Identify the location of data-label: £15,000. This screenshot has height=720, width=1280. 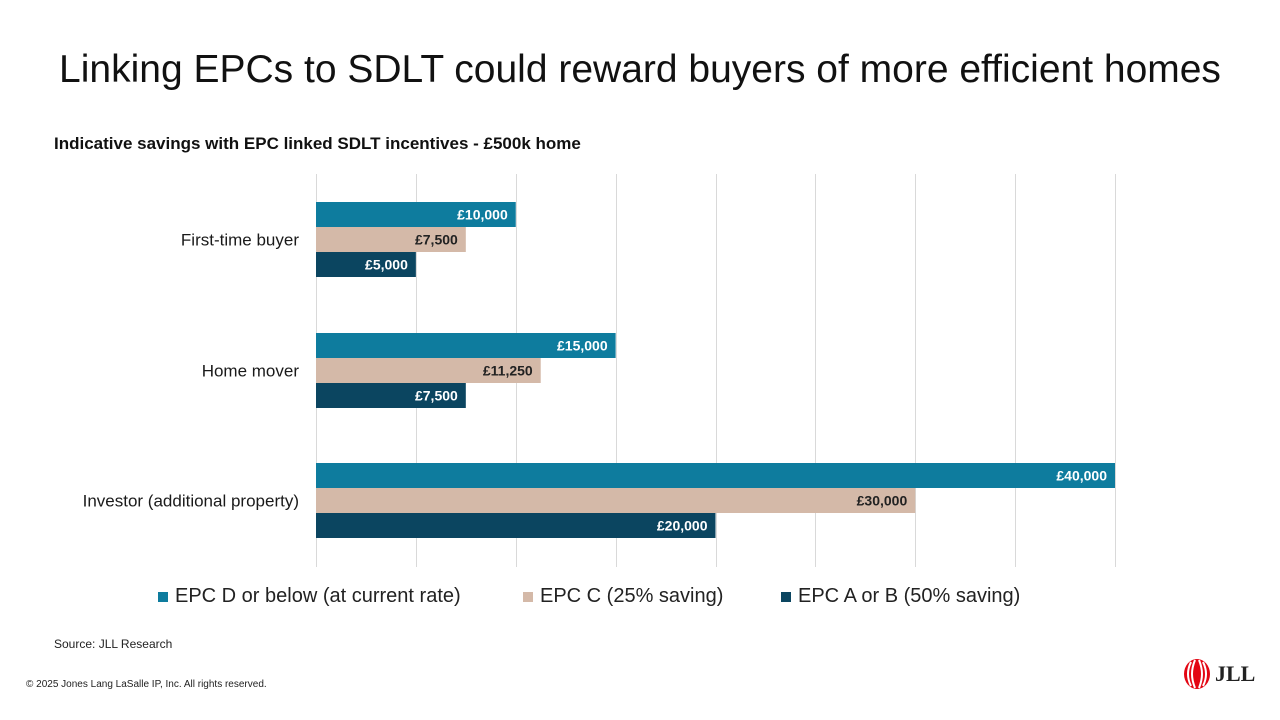
(582, 346).